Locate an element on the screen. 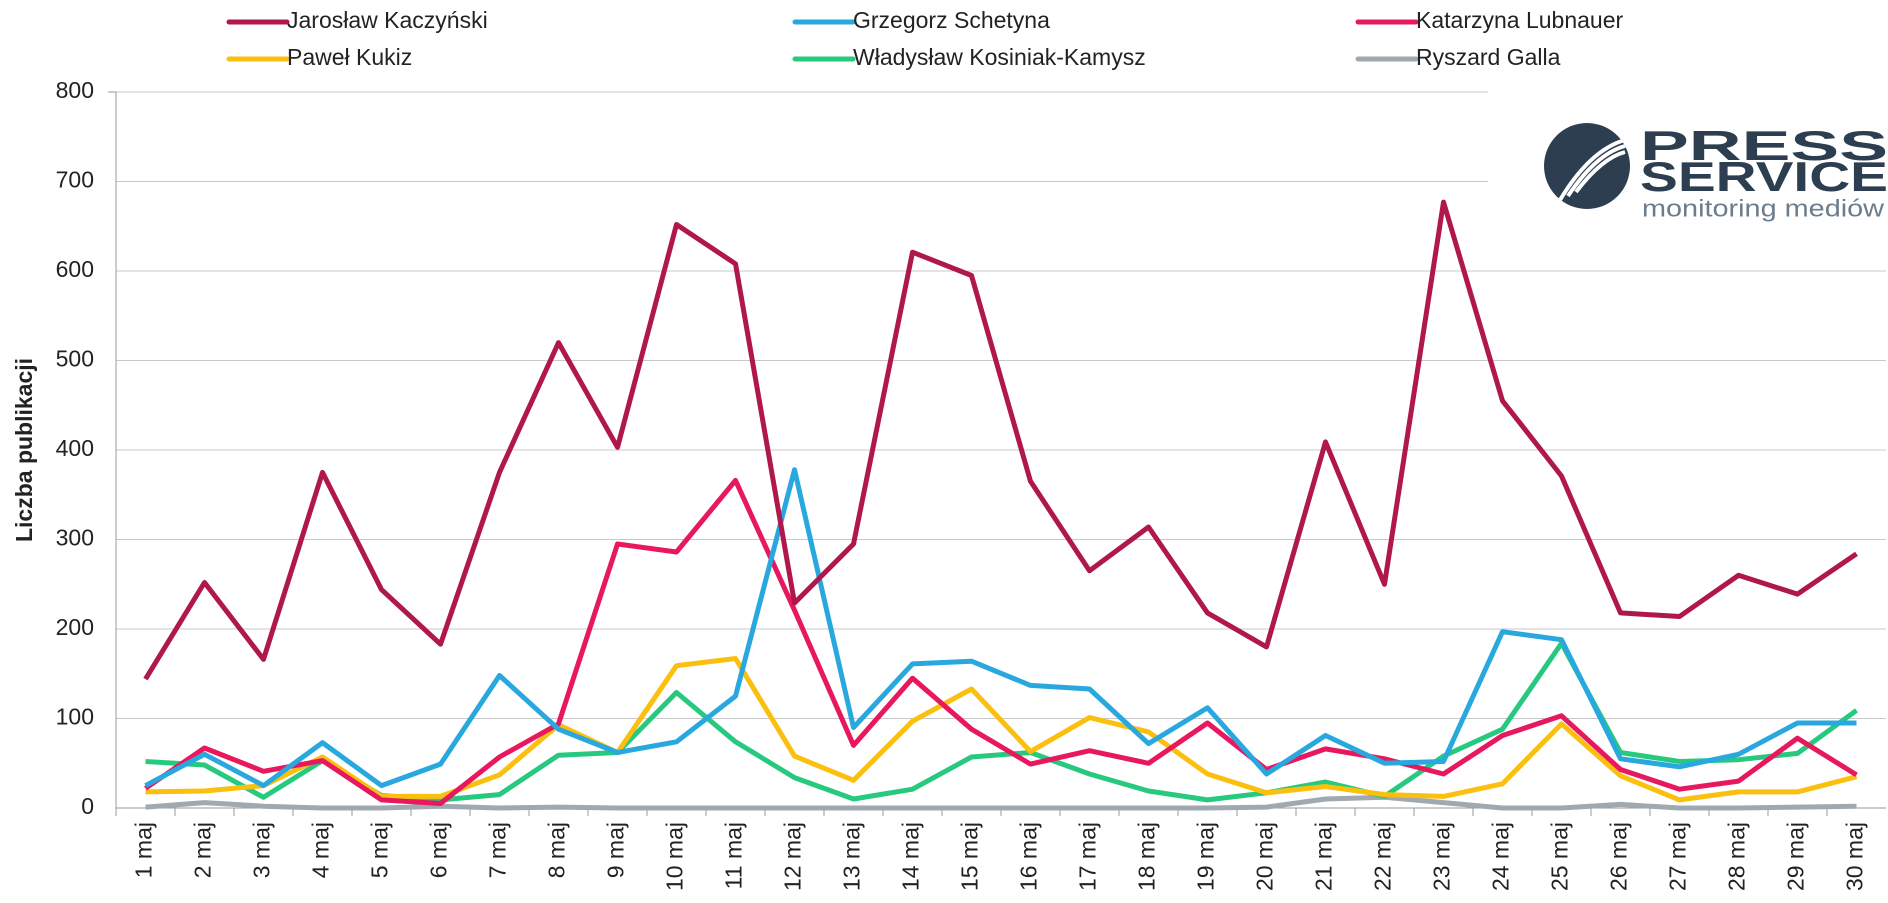 The image size is (1888, 903). legend-label: Katarzyna Lubnauer is located at coordinates (1519, 20).